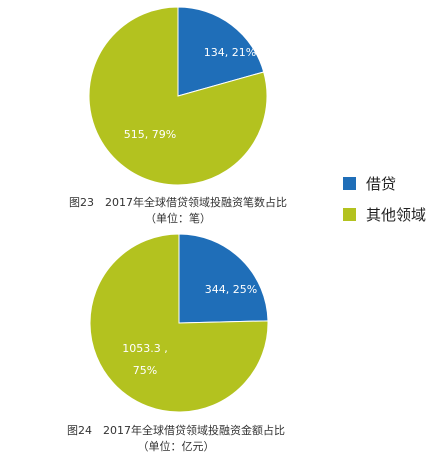 This screenshot has width=435, height=453. I want to click on pie-1-slice-lending, so click(221, 51).